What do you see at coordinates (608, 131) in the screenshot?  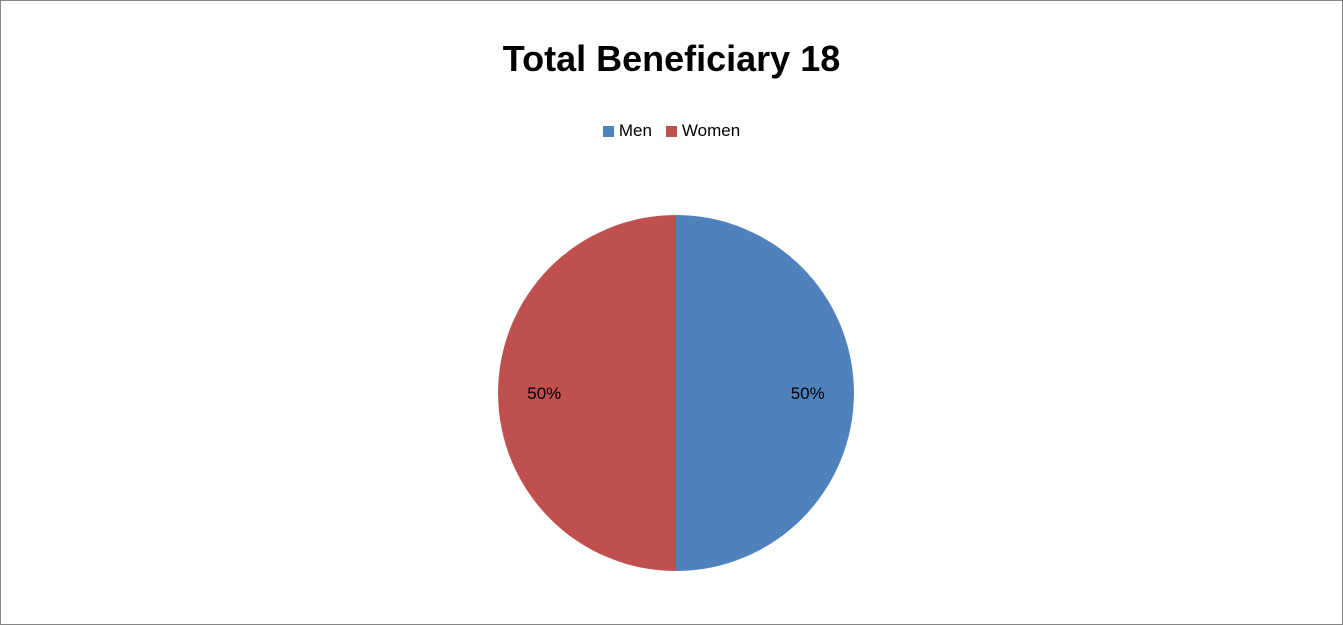 I see `legend-swatch-men` at bounding box center [608, 131].